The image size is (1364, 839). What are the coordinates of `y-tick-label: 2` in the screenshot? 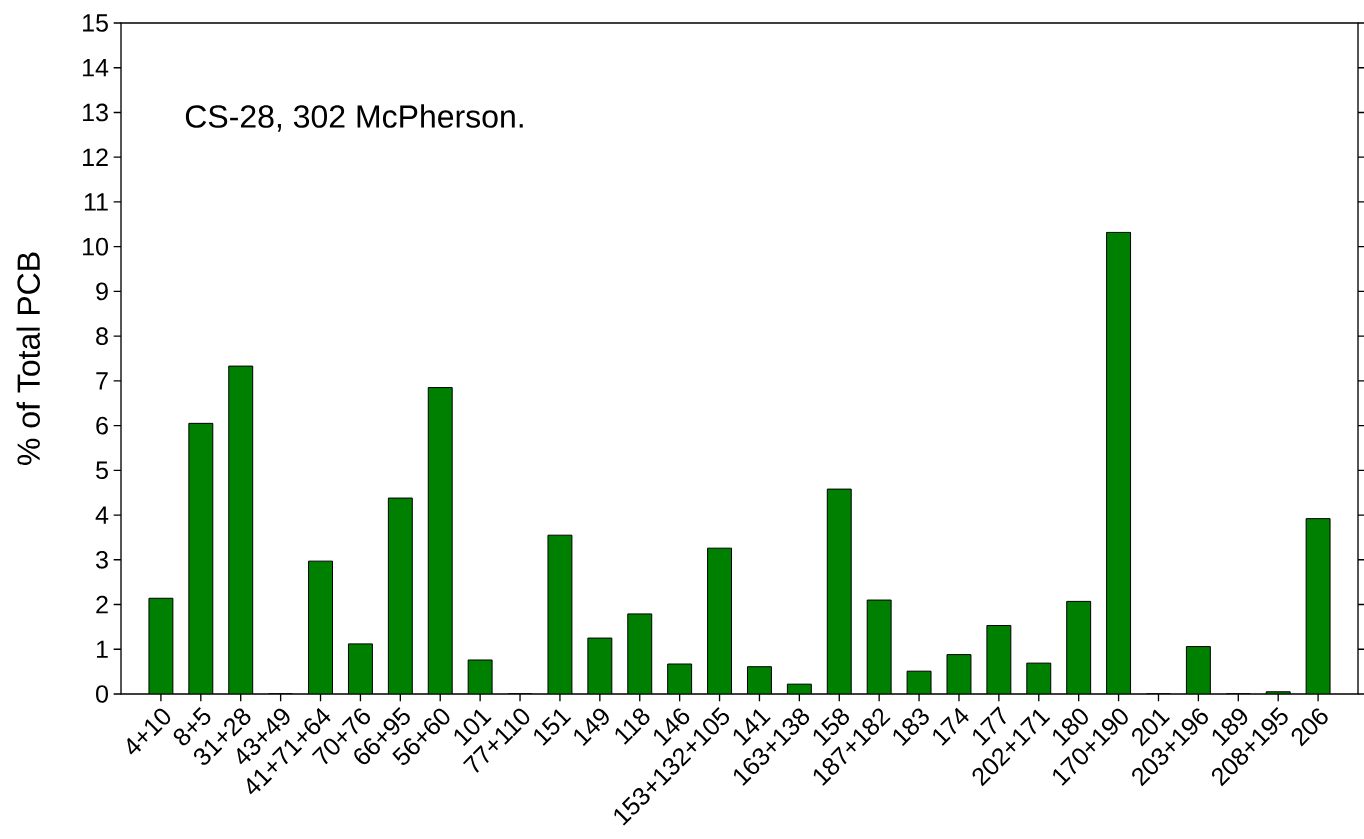 It's located at (102, 604).